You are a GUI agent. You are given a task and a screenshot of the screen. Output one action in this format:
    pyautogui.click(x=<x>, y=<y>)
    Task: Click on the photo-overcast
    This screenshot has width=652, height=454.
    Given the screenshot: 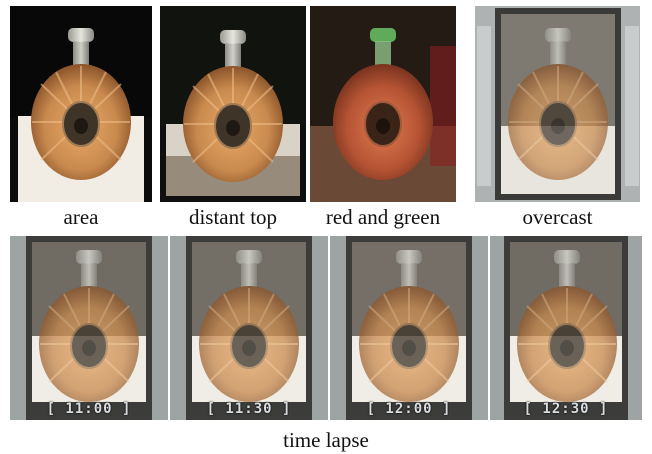 What is the action you would take?
    pyautogui.click(x=557, y=104)
    